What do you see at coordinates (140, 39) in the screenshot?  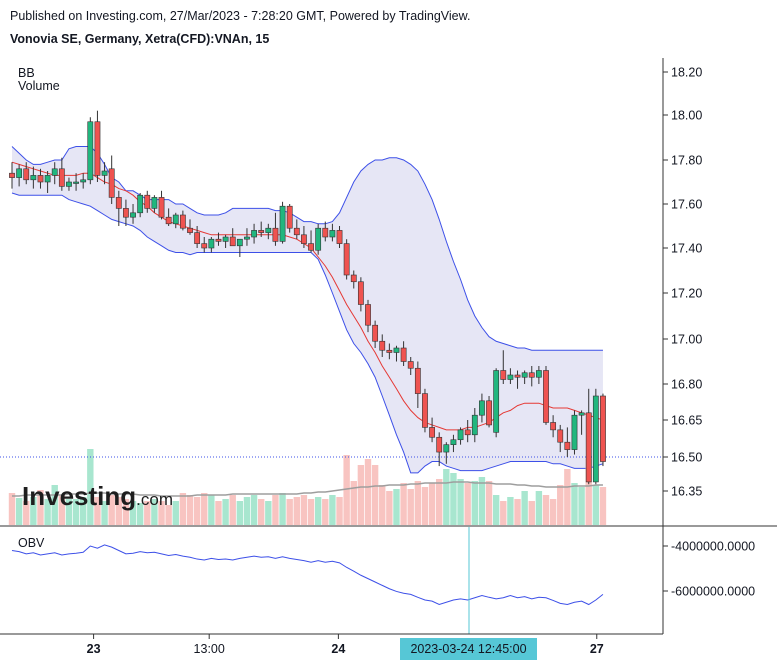 I see `instrument-title: Vonovia SE, Germany, Xetra(CFD):VNAn, 15` at bounding box center [140, 39].